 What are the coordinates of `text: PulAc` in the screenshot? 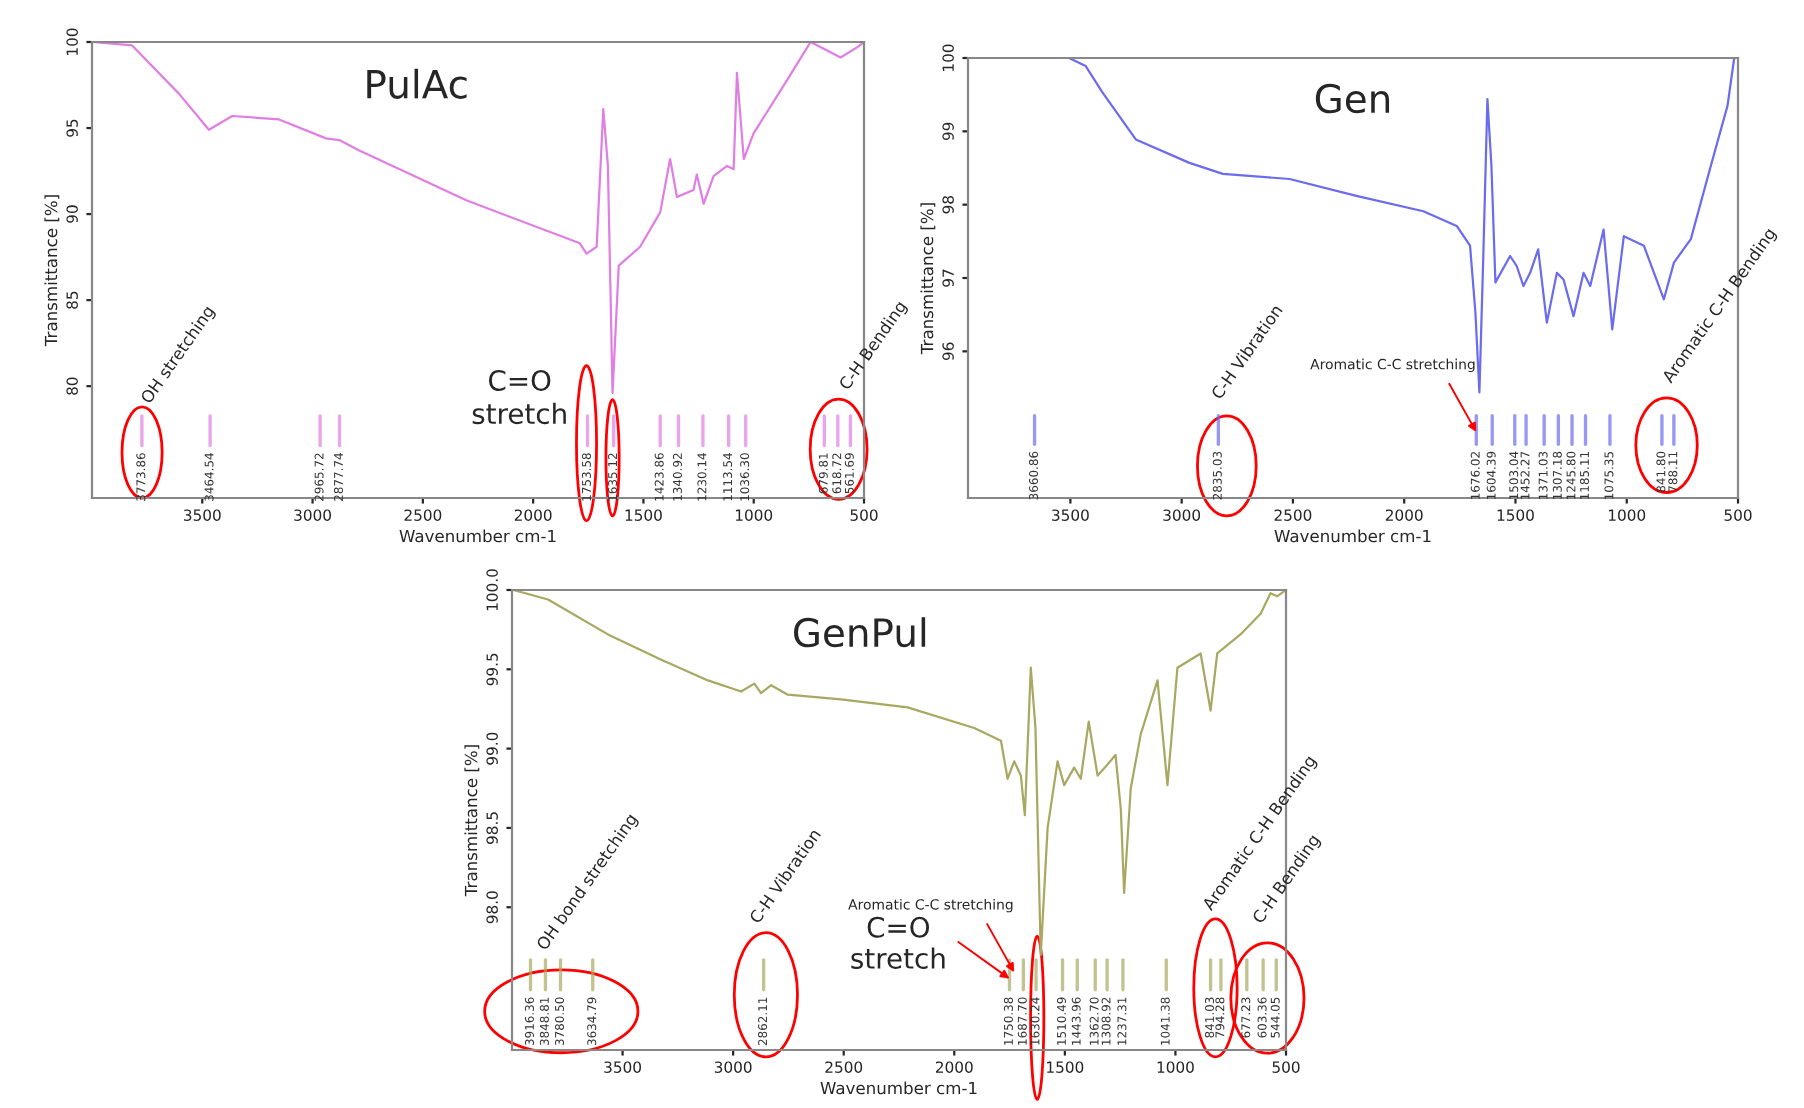 It's located at (417, 83).